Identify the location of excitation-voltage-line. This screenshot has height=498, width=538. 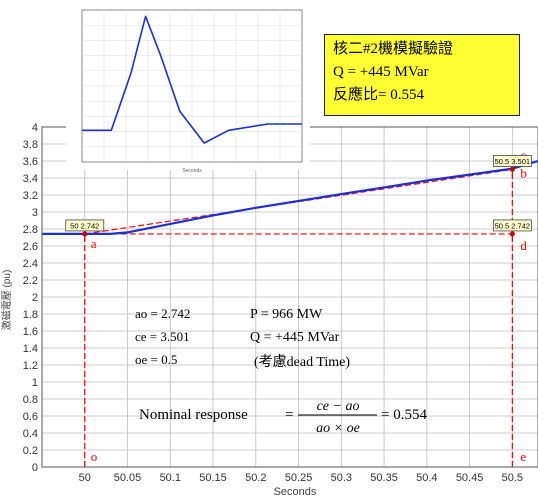
(290, 197).